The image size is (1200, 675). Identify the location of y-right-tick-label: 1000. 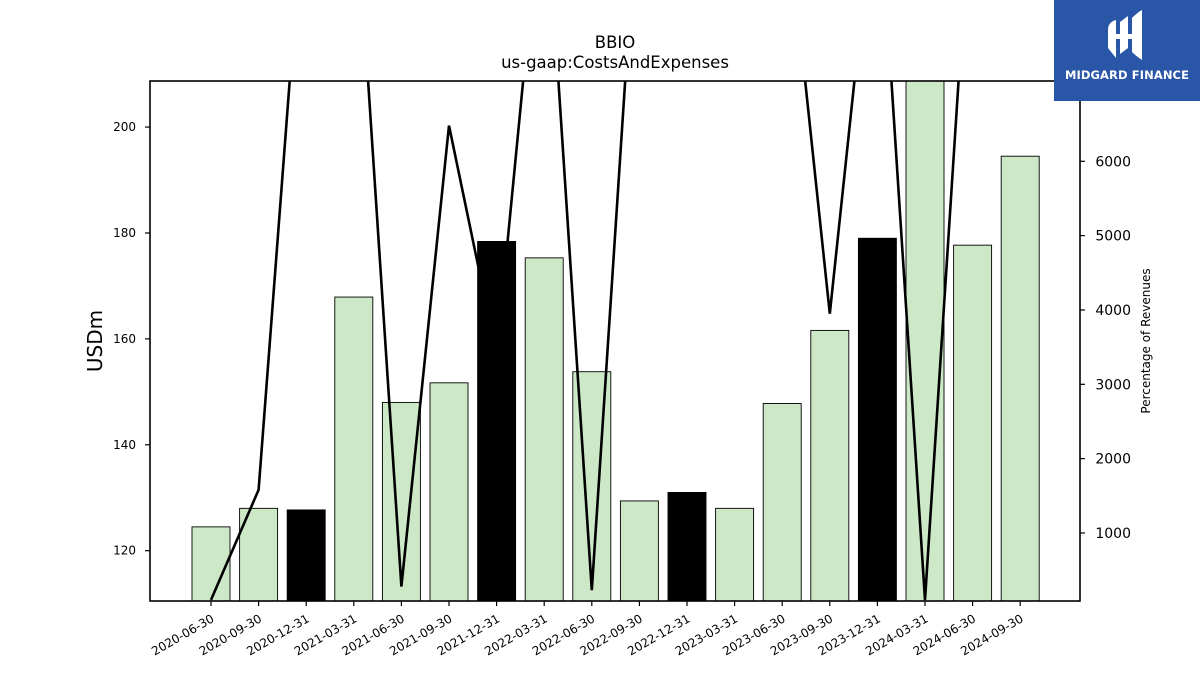
(1113, 534).